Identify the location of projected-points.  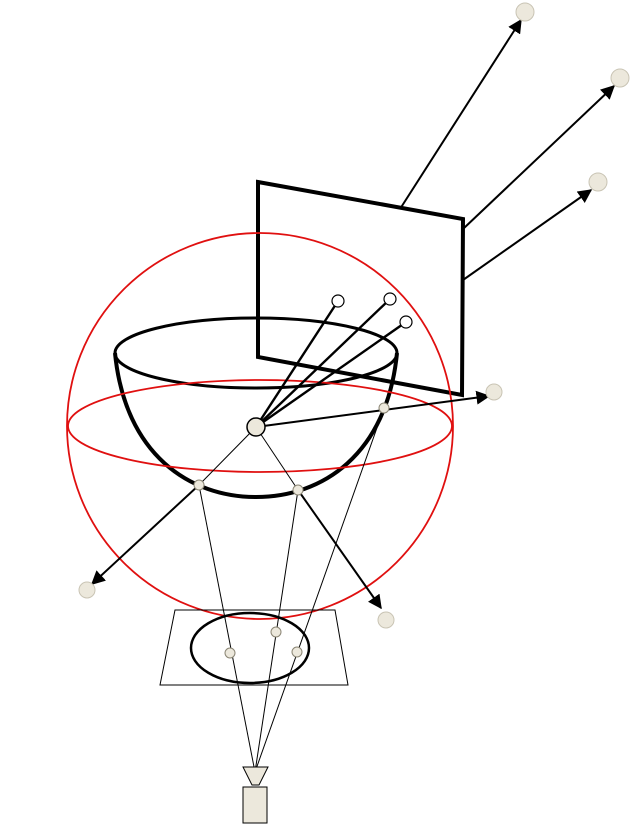
(291, 530).